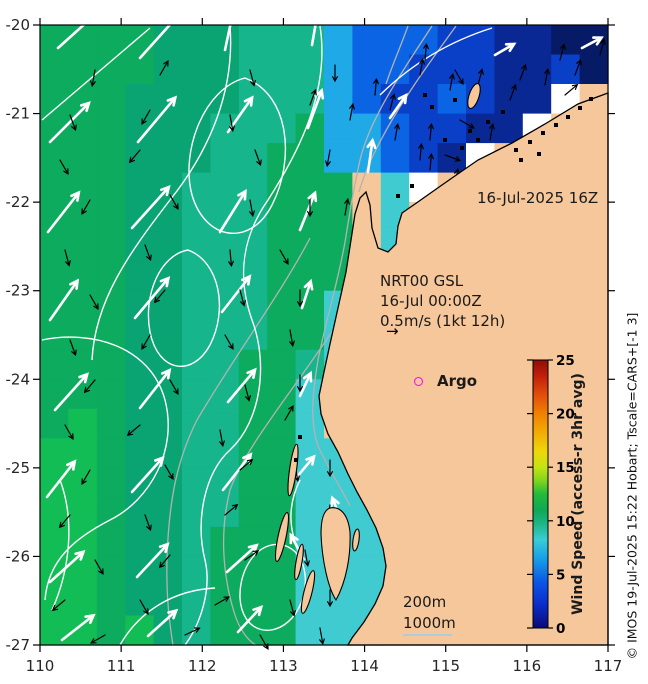 This screenshot has height=684, width=648. I want to click on x-axis-tick-label: 112, so click(202, 666).